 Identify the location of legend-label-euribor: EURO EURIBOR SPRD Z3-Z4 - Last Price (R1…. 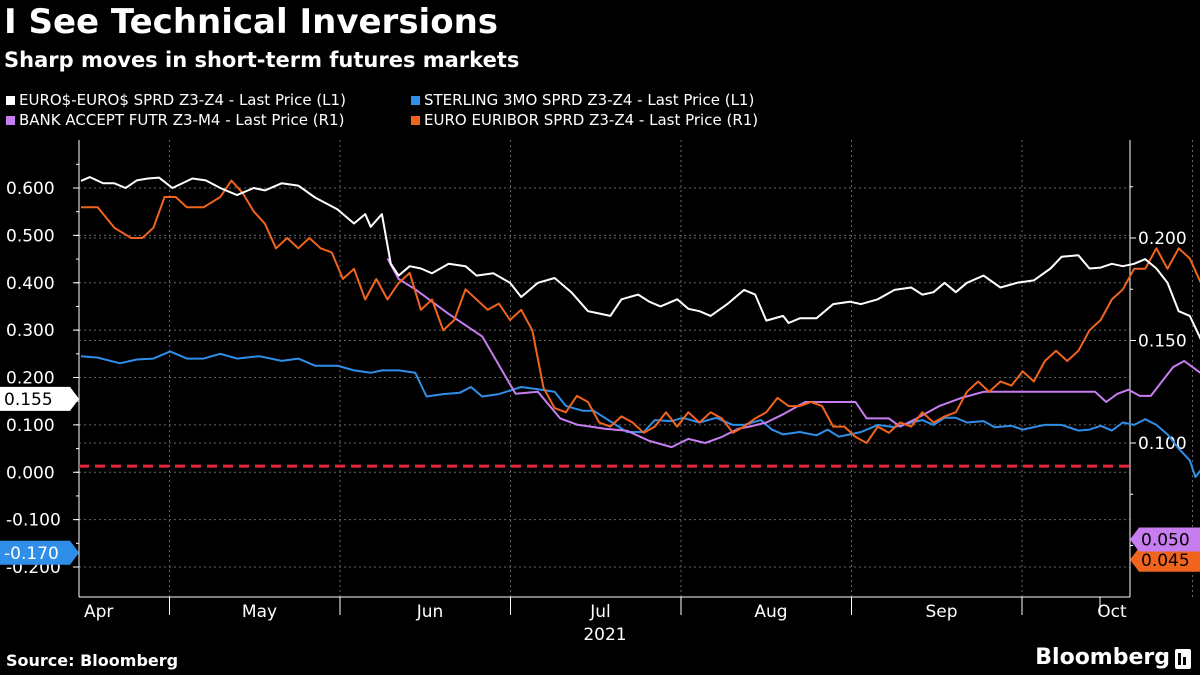
(591, 120).